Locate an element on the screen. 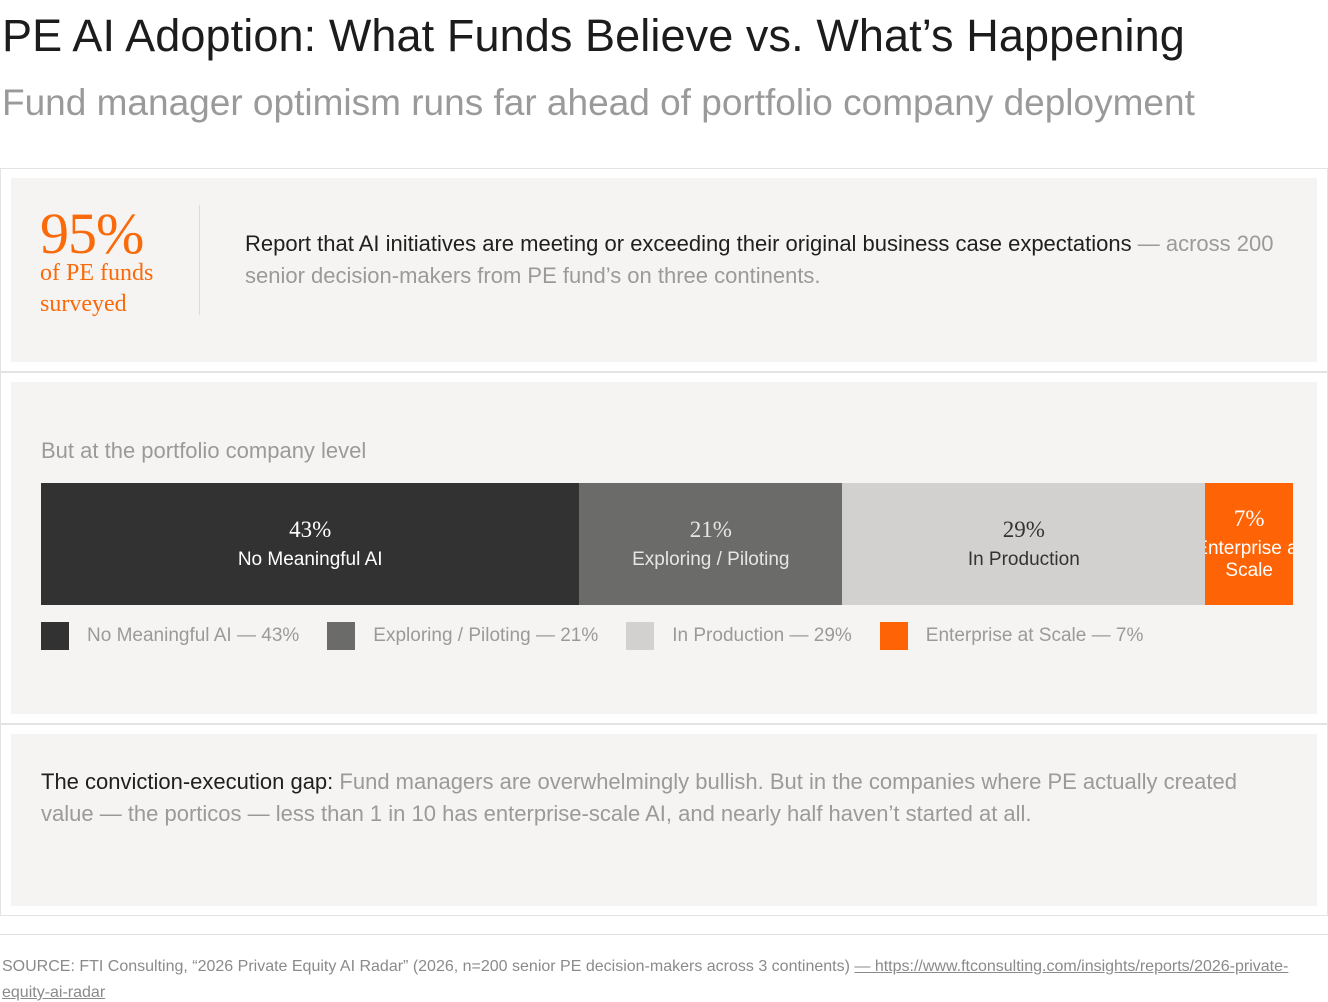  legend-item: Enterprise at Scale — 7% is located at coordinates (1011, 636).